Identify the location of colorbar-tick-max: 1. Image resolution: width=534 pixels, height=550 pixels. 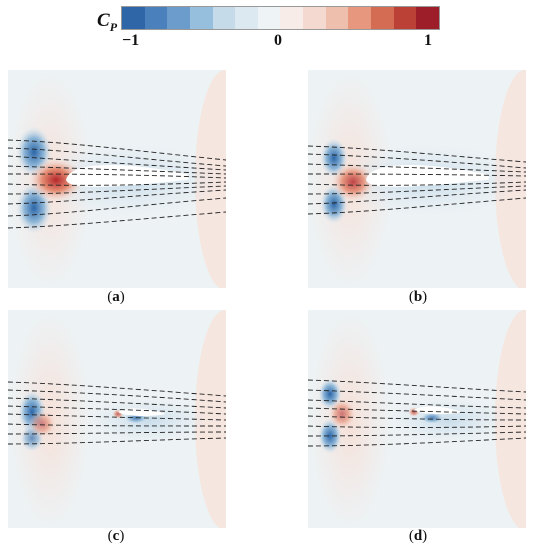
(428, 40).